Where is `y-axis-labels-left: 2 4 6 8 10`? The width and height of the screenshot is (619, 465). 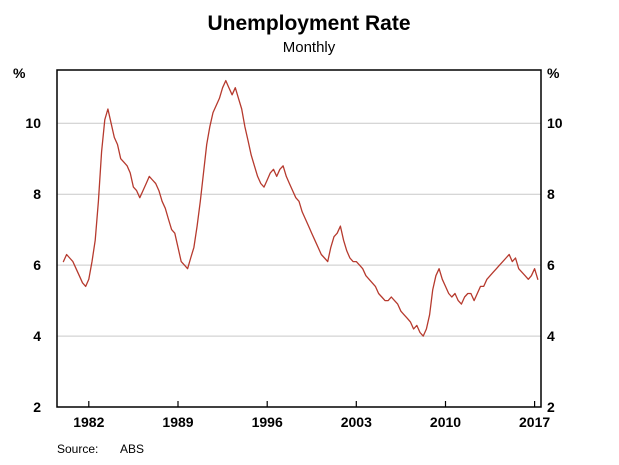
y-axis-labels-left: 2 4 6 8 10 is located at coordinates (33, 265).